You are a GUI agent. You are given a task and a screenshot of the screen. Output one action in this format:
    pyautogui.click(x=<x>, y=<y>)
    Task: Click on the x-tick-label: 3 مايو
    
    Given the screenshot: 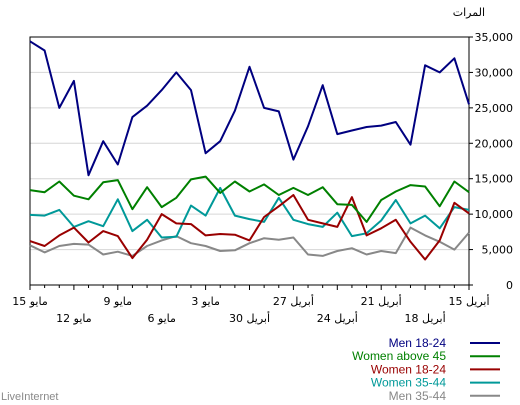 What is the action you would take?
    pyautogui.click(x=205, y=301)
    